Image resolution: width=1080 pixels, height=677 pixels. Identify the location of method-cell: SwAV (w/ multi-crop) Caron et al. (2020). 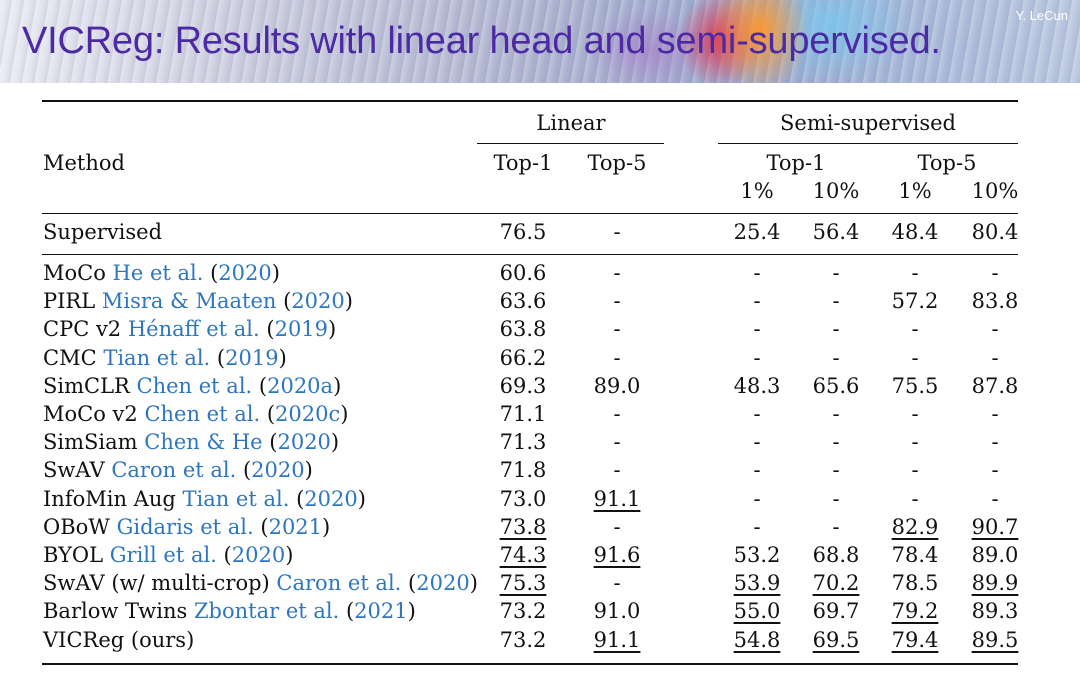
(260, 583).